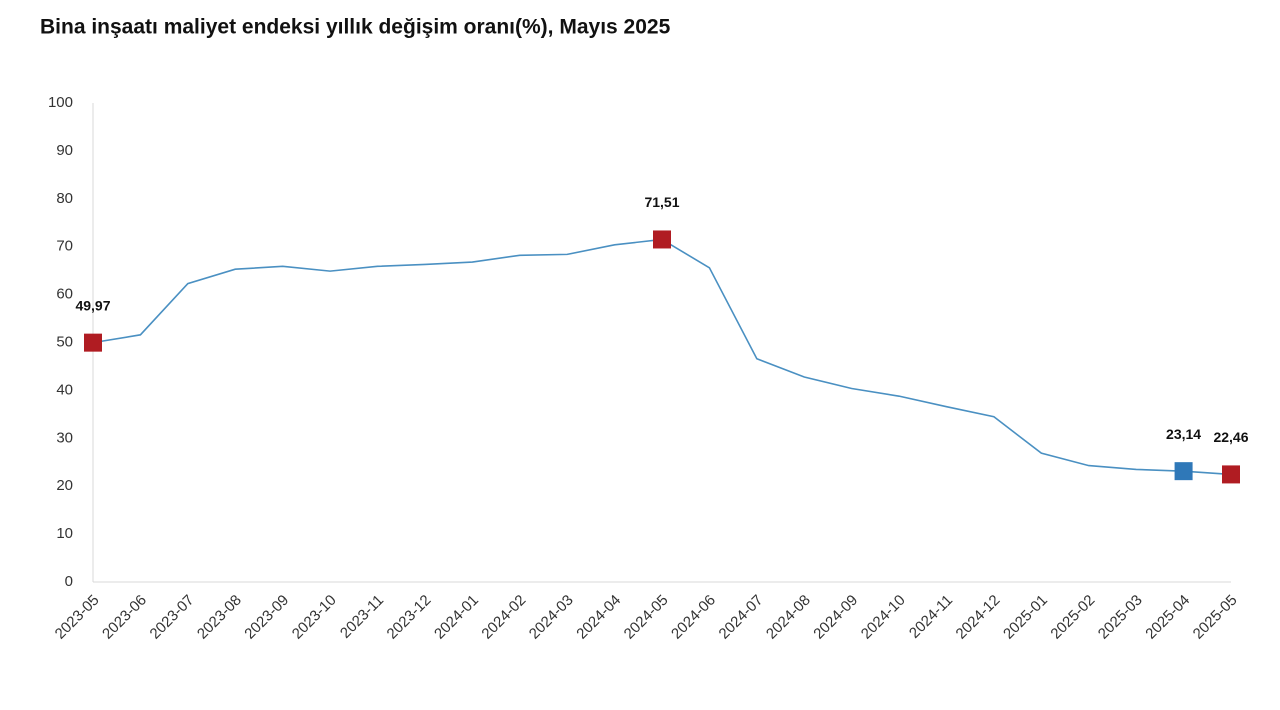  Describe the element at coordinates (741, 617) in the screenshot. I see `x-tick-label: 2024-07` at that location.